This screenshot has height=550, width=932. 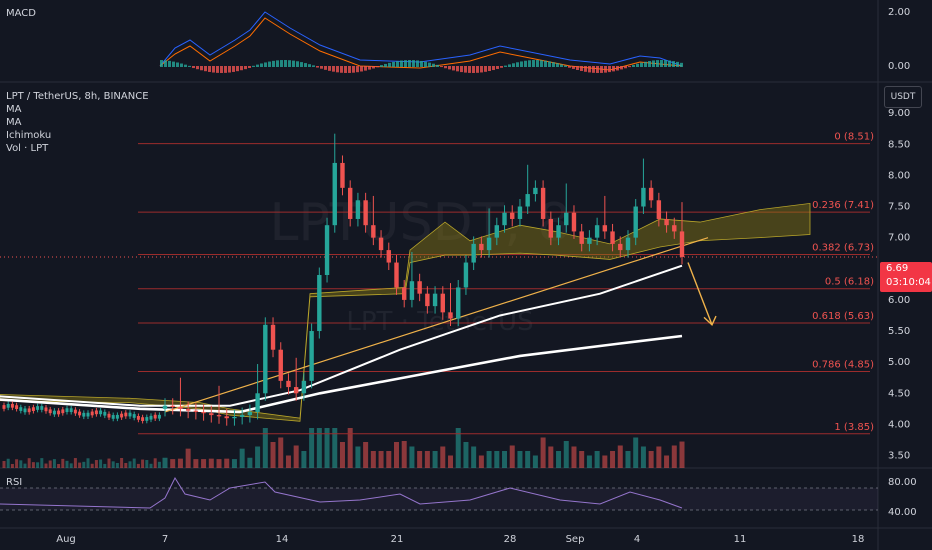 I want to click on price-tick-2: 8.00, so click(x=899, y=175).